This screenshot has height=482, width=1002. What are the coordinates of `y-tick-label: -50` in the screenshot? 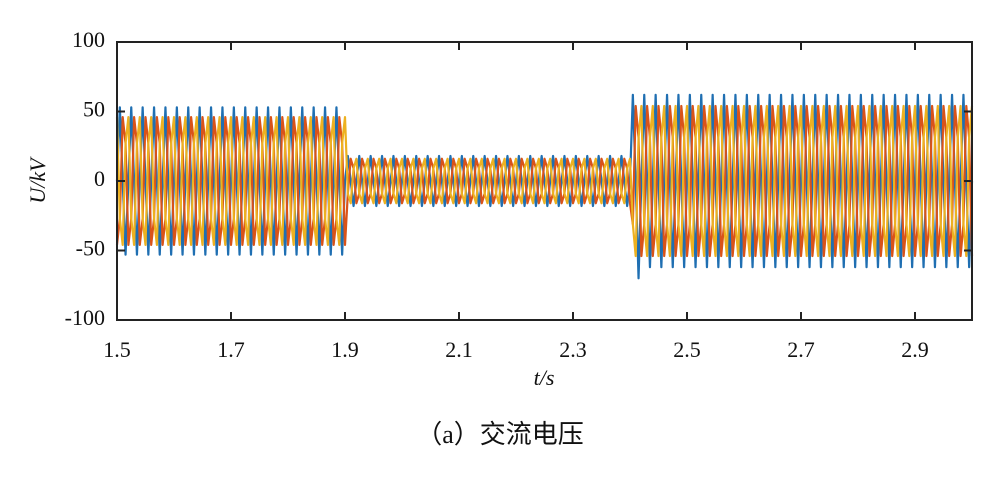 It's located at (90, 248).